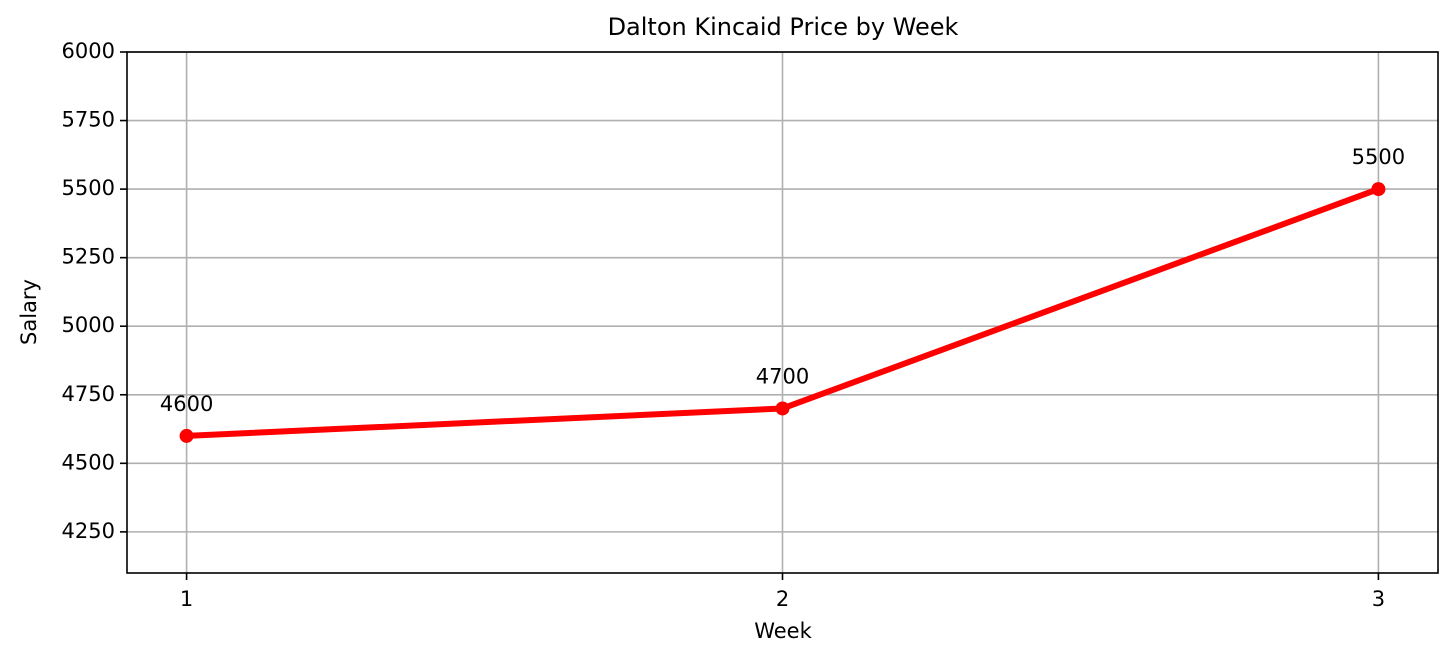  I want to click on data-label: 5500, so click(1378, 157).